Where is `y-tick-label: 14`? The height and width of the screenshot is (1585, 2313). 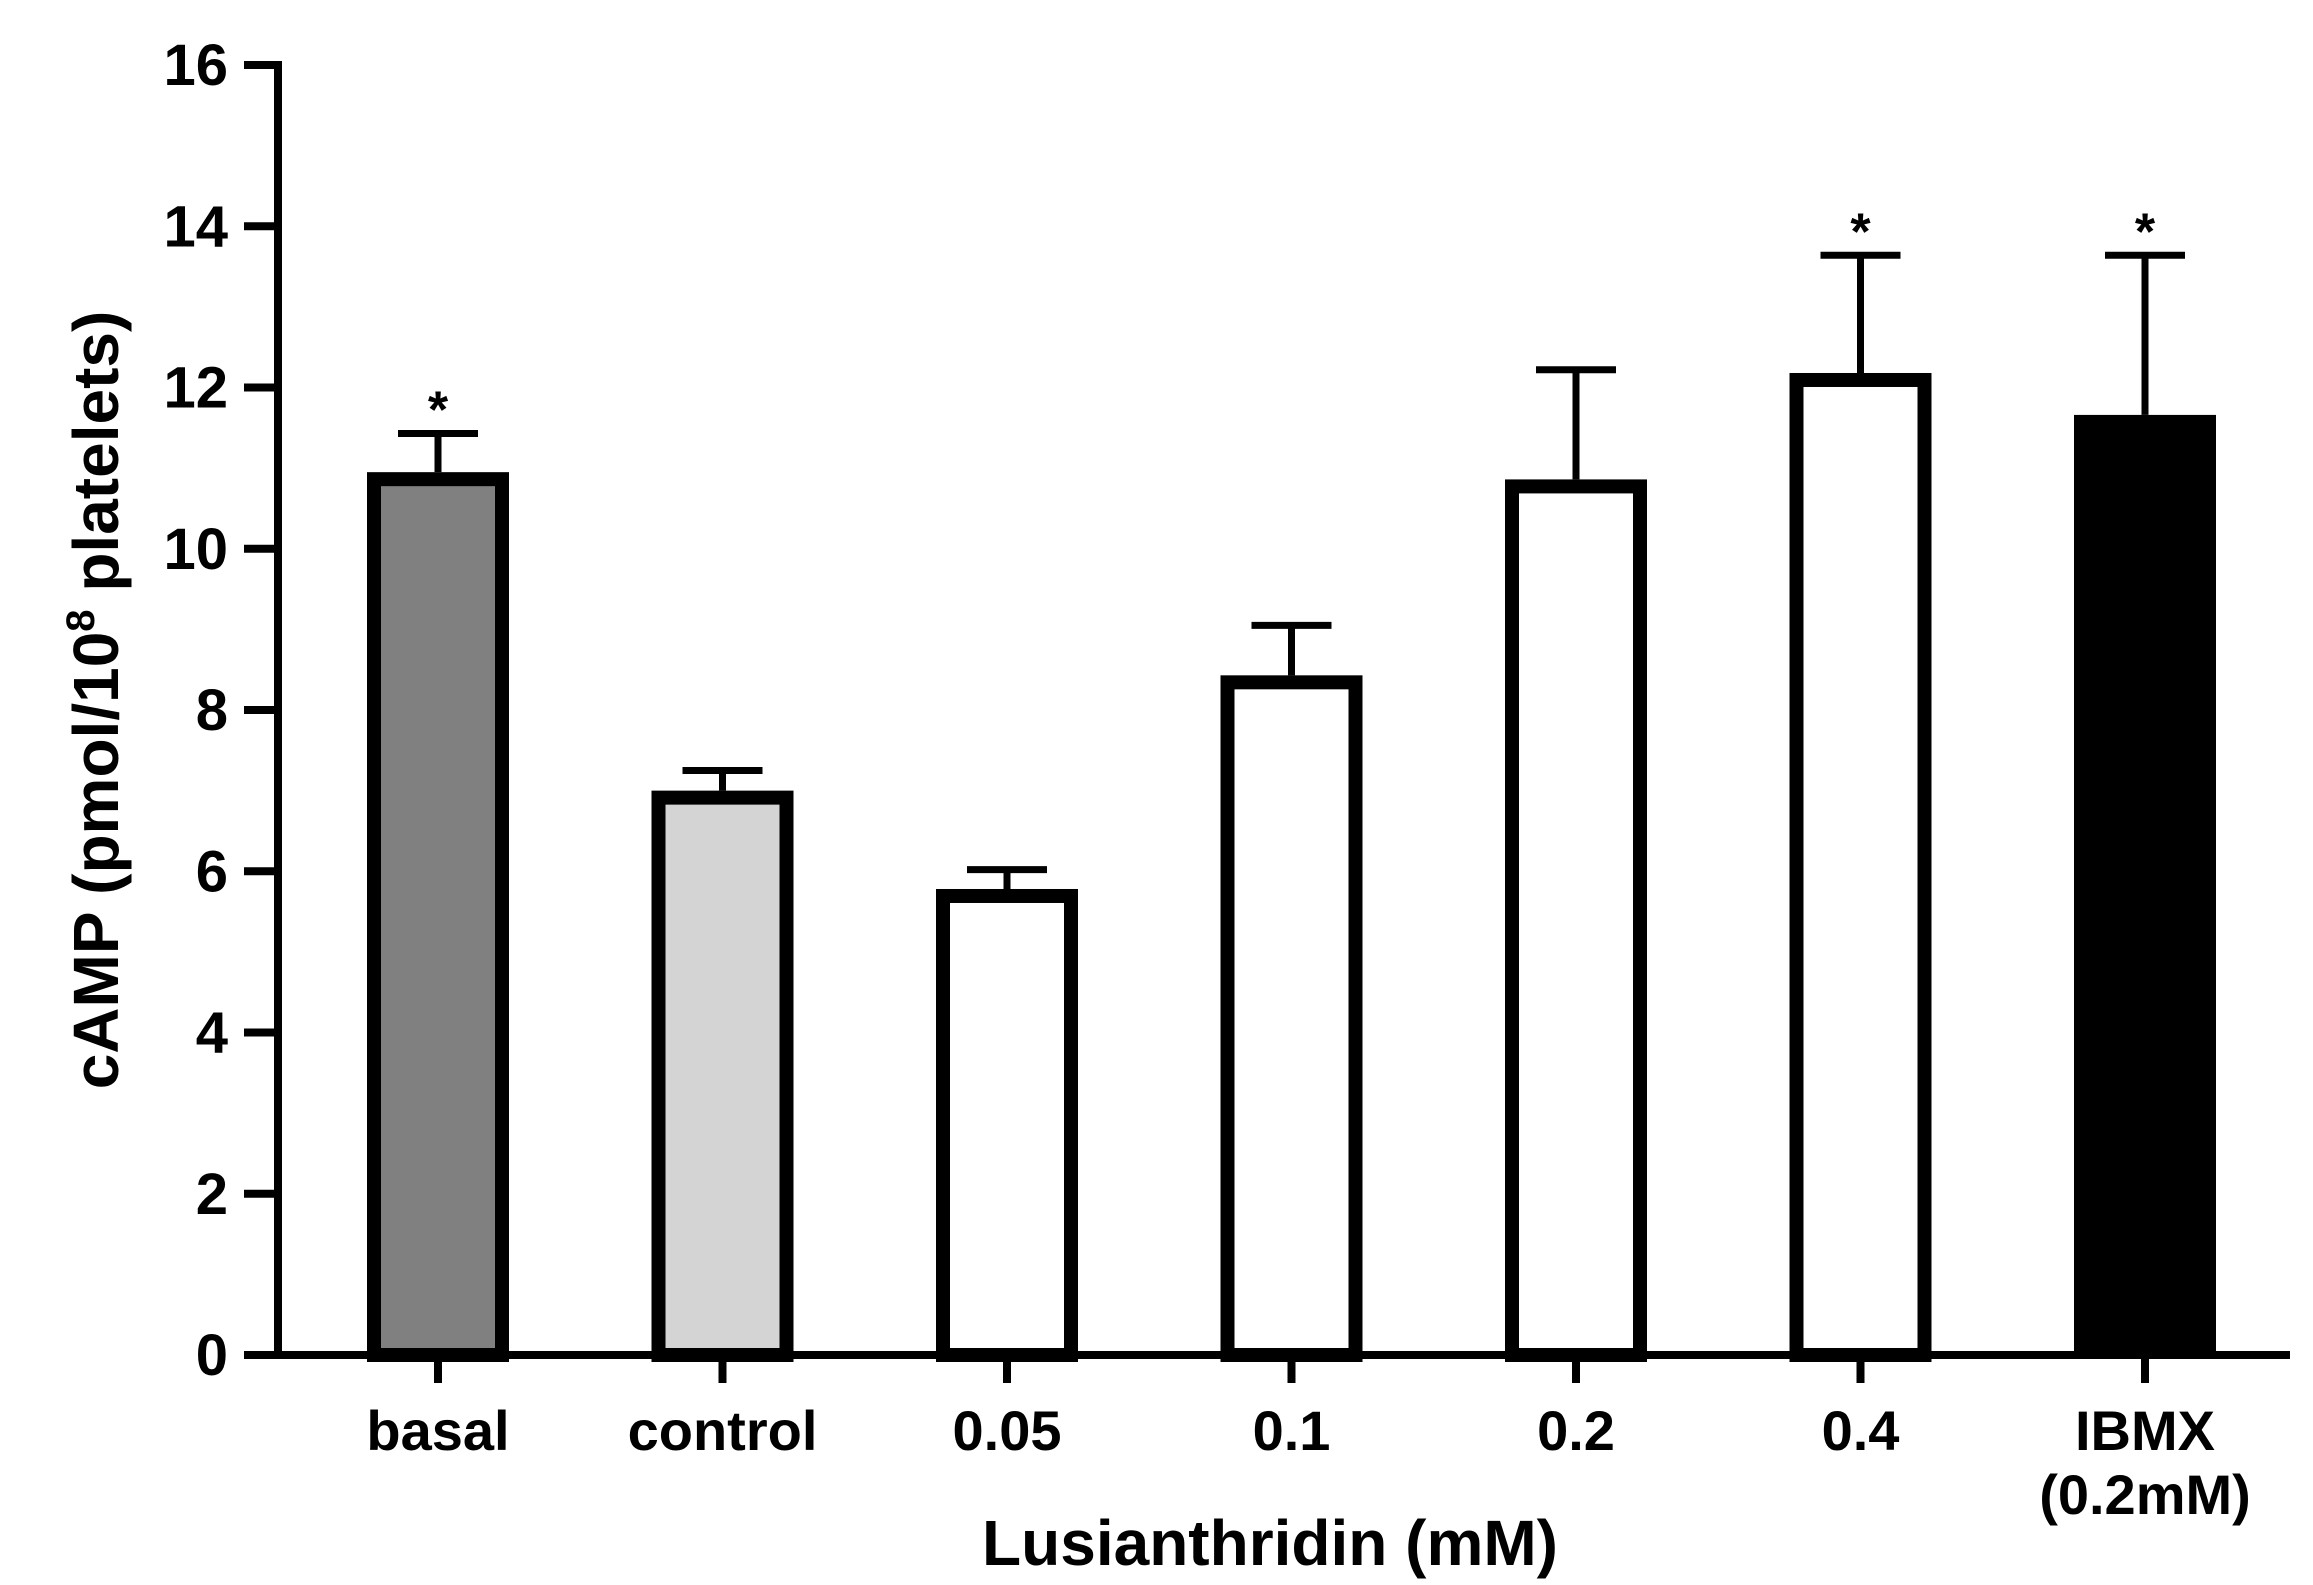
y-tick-label: 14 is located at coordinates (195, 226).